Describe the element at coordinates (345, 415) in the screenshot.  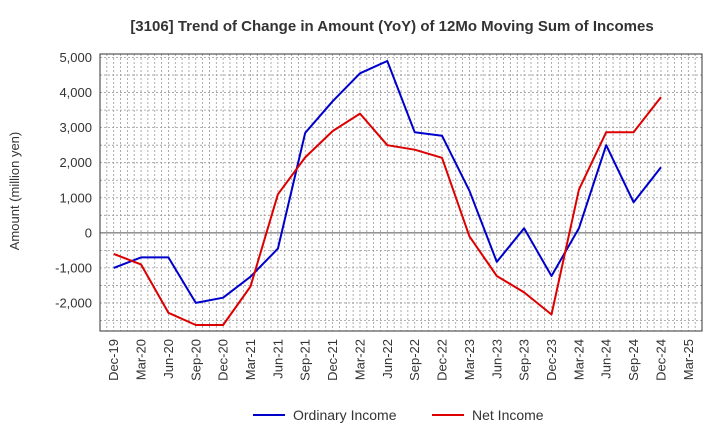
I see `legend-label: Ordinary Income` at that location.